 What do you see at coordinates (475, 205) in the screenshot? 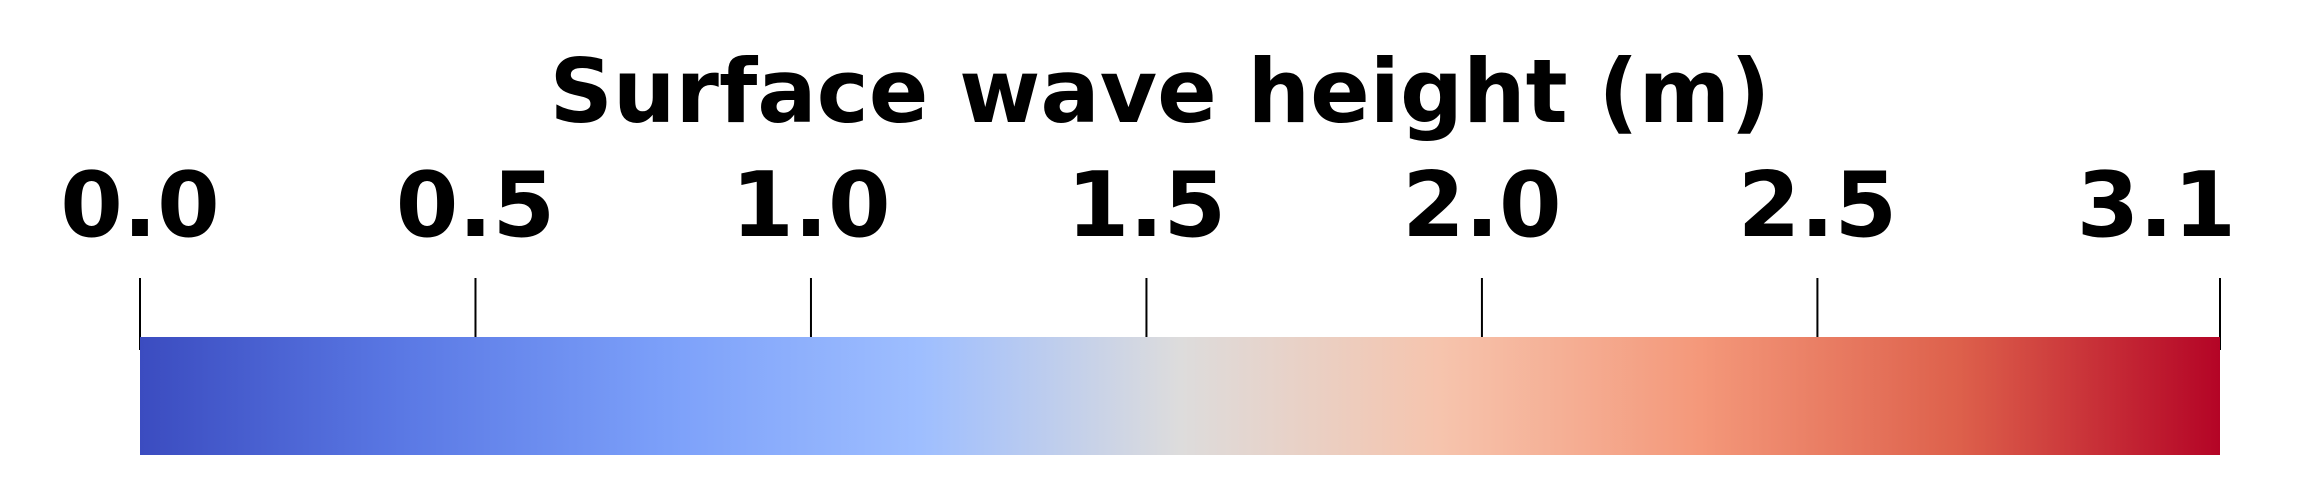
I see `tick-label: 0.5` at bounding box center [475, 205].